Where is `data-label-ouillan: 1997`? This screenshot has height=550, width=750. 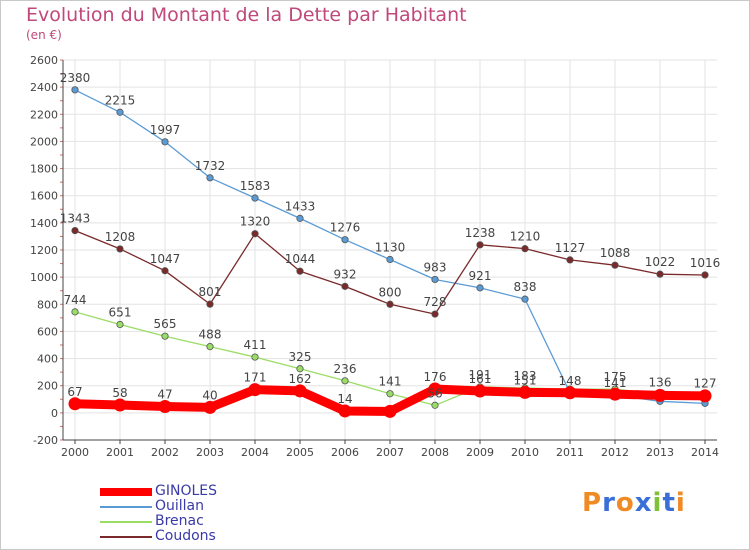 data-label-ouillan: 1997 is located at coordinates (165, 130).